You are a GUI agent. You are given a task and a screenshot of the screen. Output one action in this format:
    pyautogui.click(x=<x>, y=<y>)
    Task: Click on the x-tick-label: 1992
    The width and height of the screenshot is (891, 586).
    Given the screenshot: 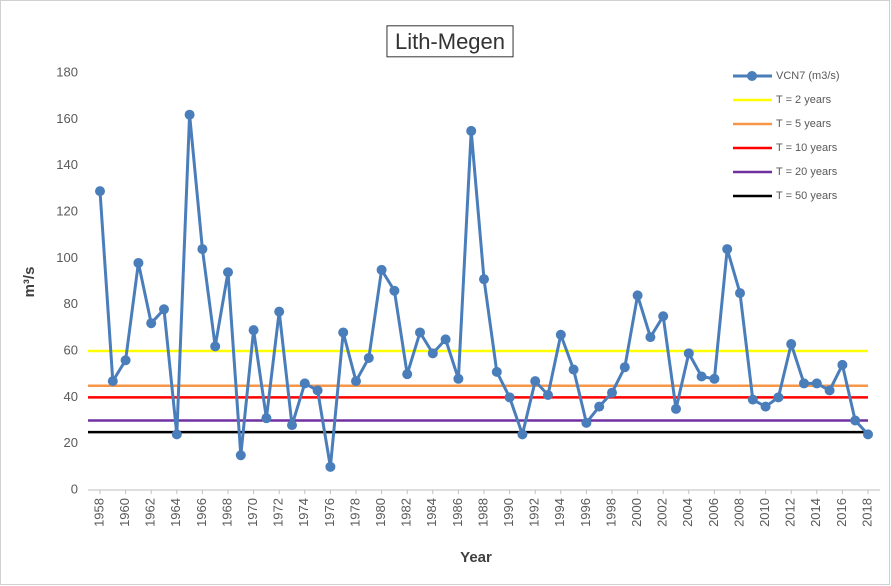 What is the action you would take?
    pyautogui.click(x=534, y=512)
    